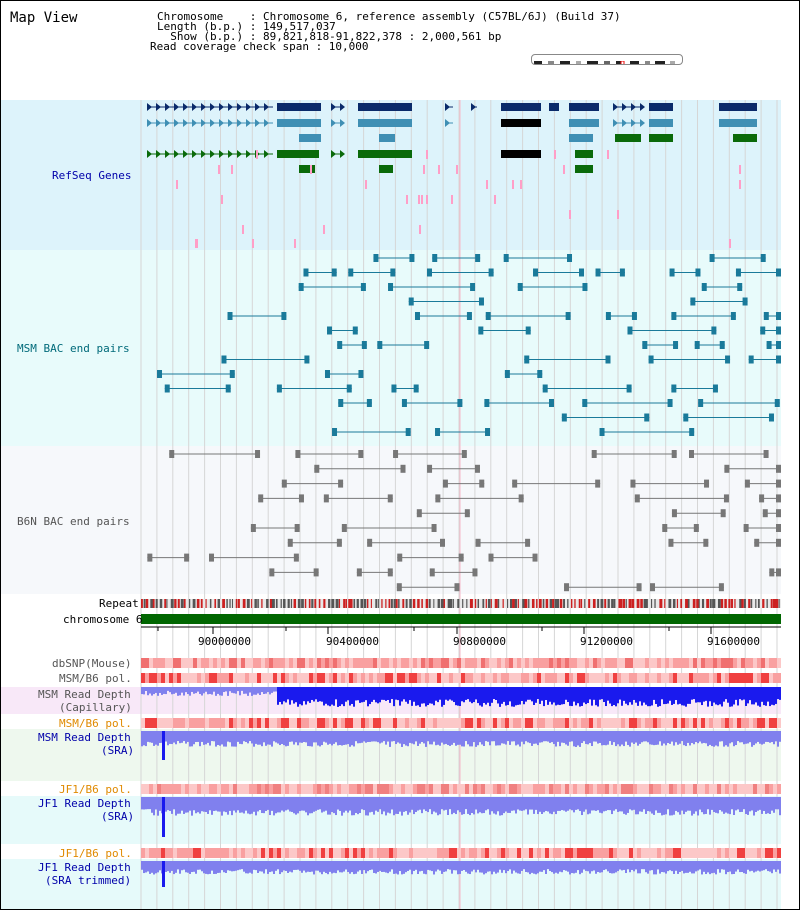 The width and height of the screenshot is (800, 910). I want to click on gene-arrow, so click(624, 123).